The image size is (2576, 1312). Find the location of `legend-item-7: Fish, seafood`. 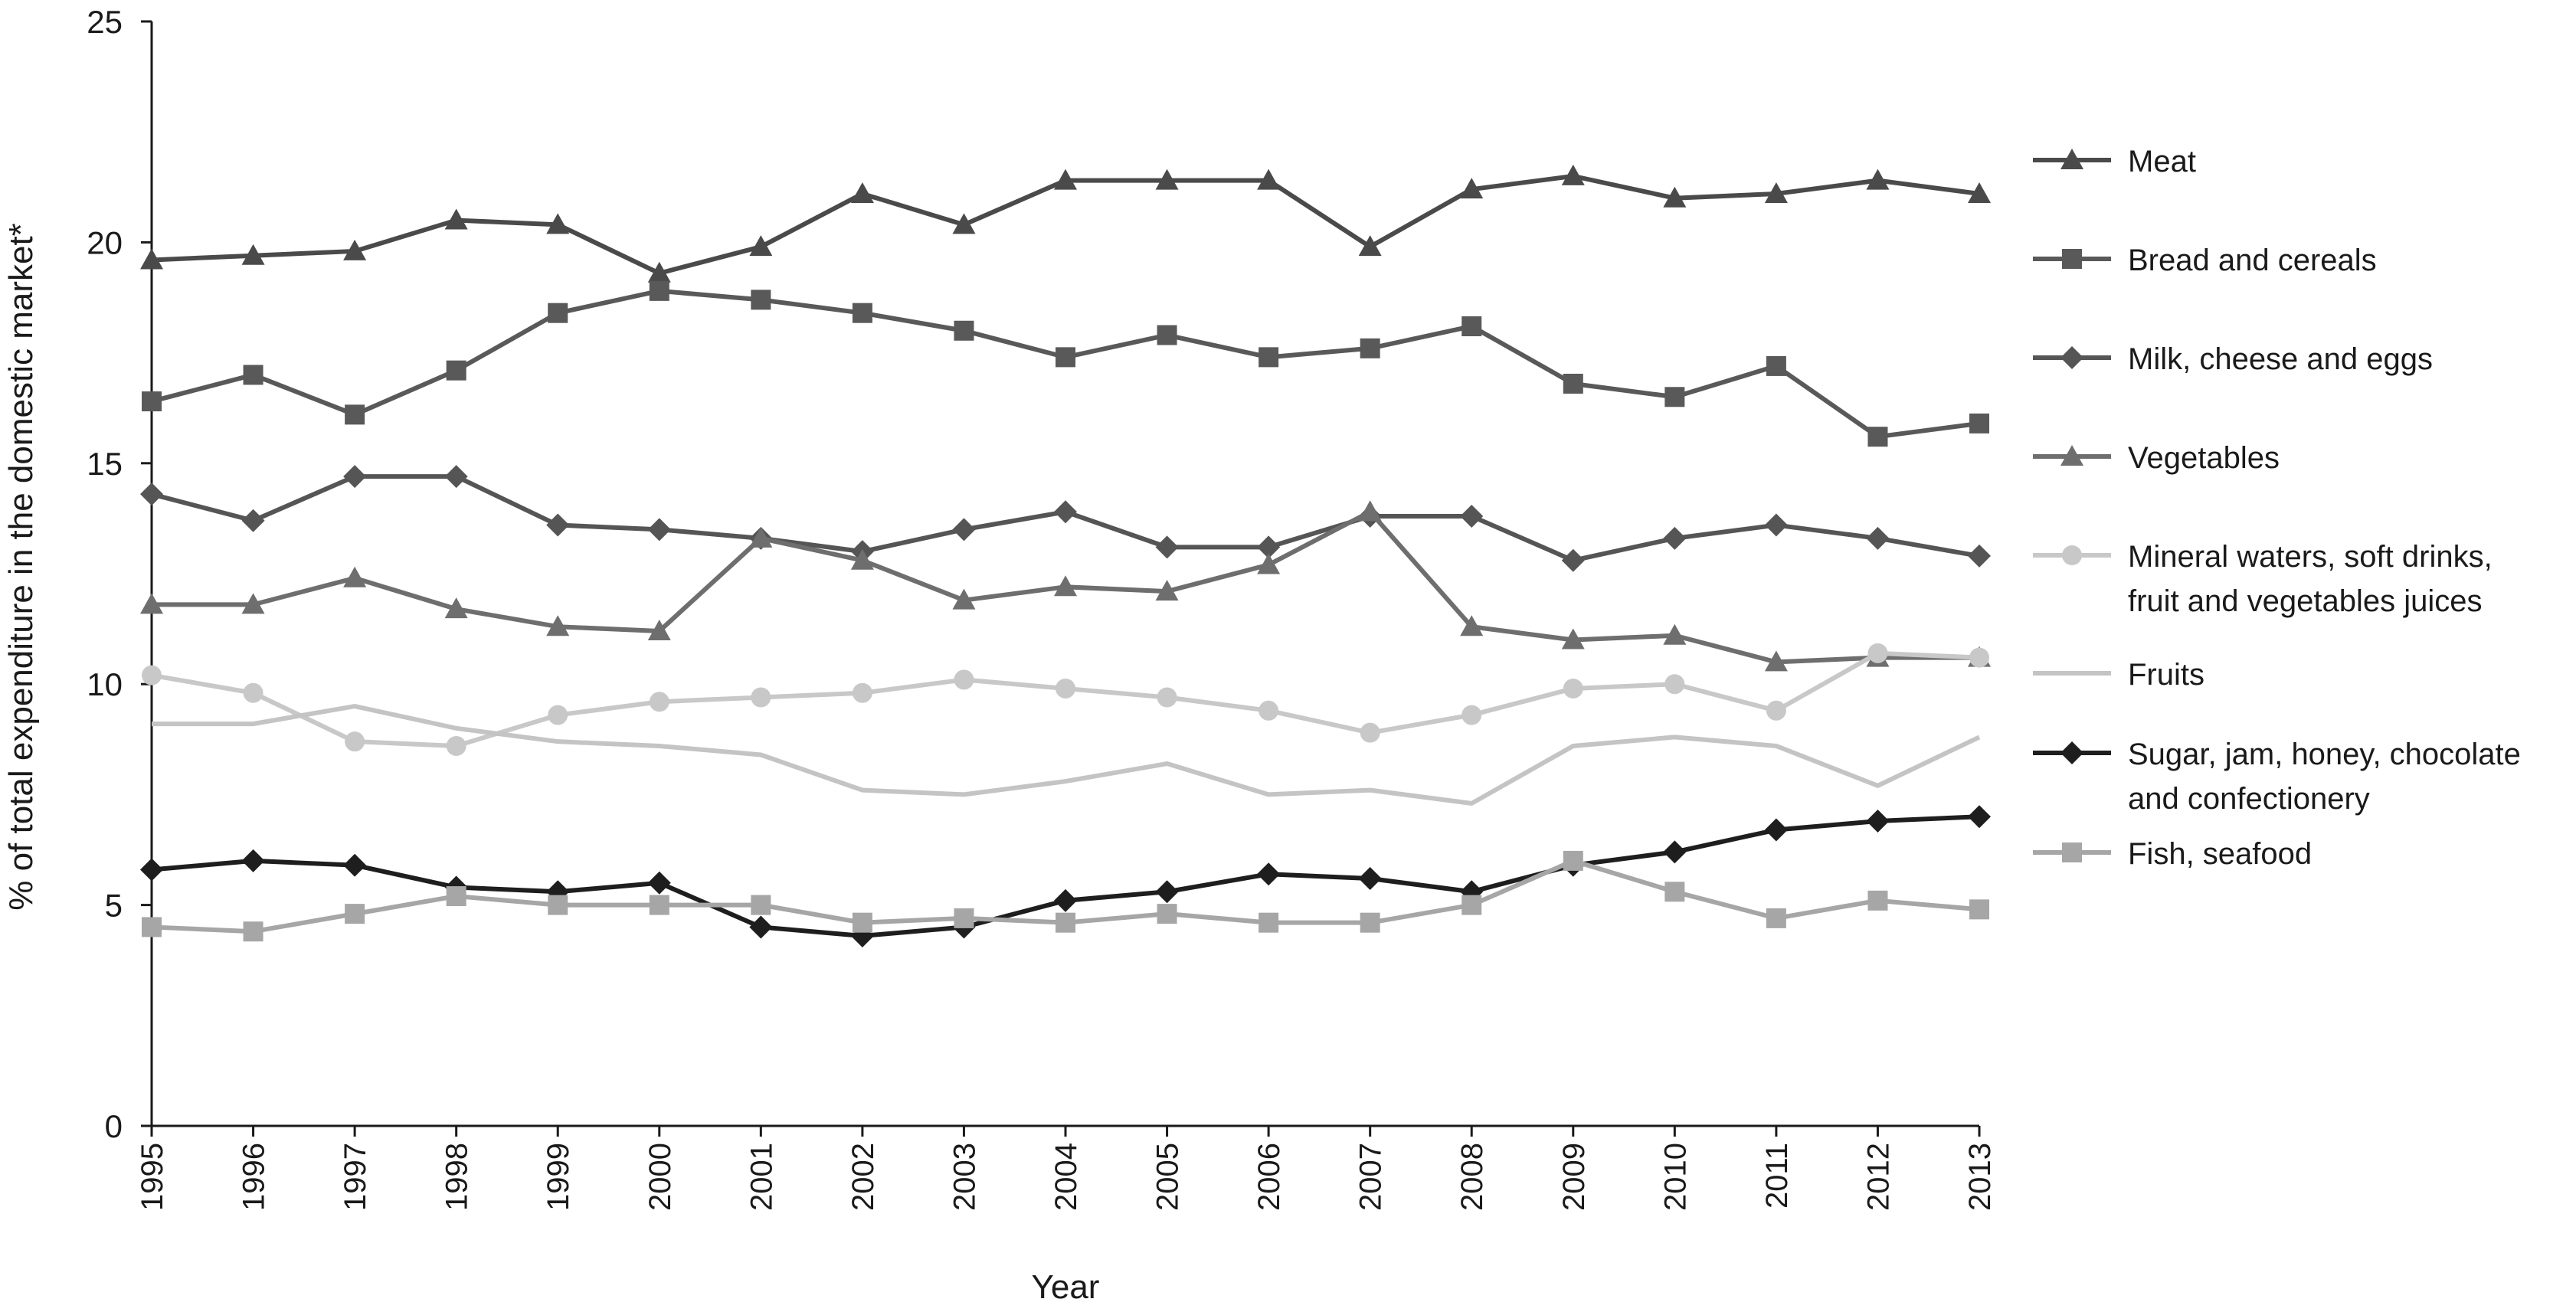

legend-item-7: Fish, seafood is located at coordinates (2172, 854).